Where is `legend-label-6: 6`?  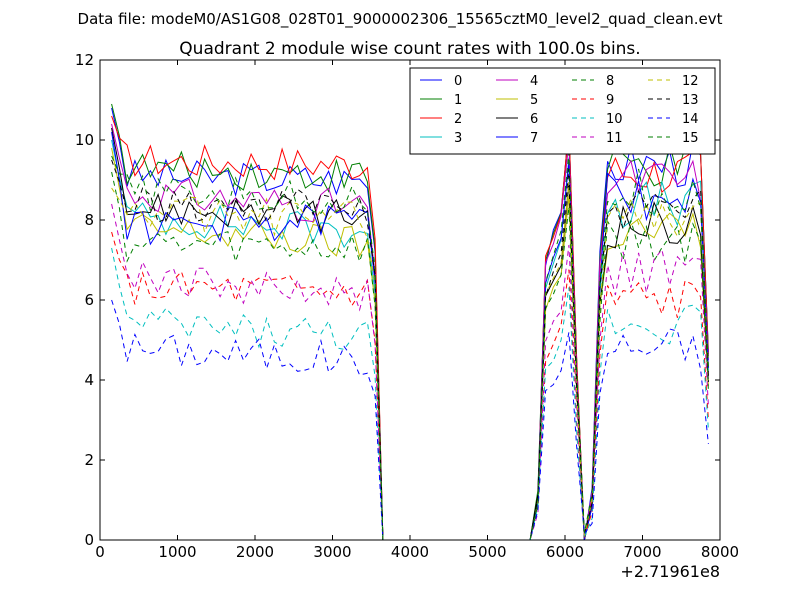 legend-label-6: 6 is located at coordinates (534, 119).